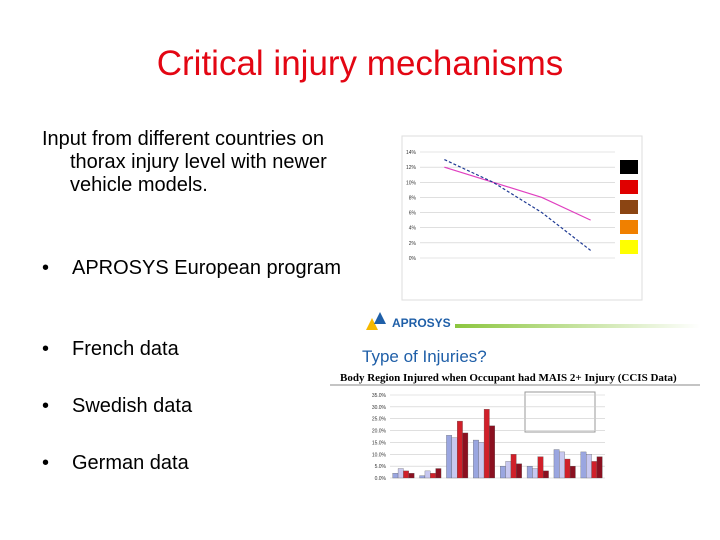 This screenshot has width=720, height=540. I want to click on bullet: • APROSYS European program, so click(192, 268).